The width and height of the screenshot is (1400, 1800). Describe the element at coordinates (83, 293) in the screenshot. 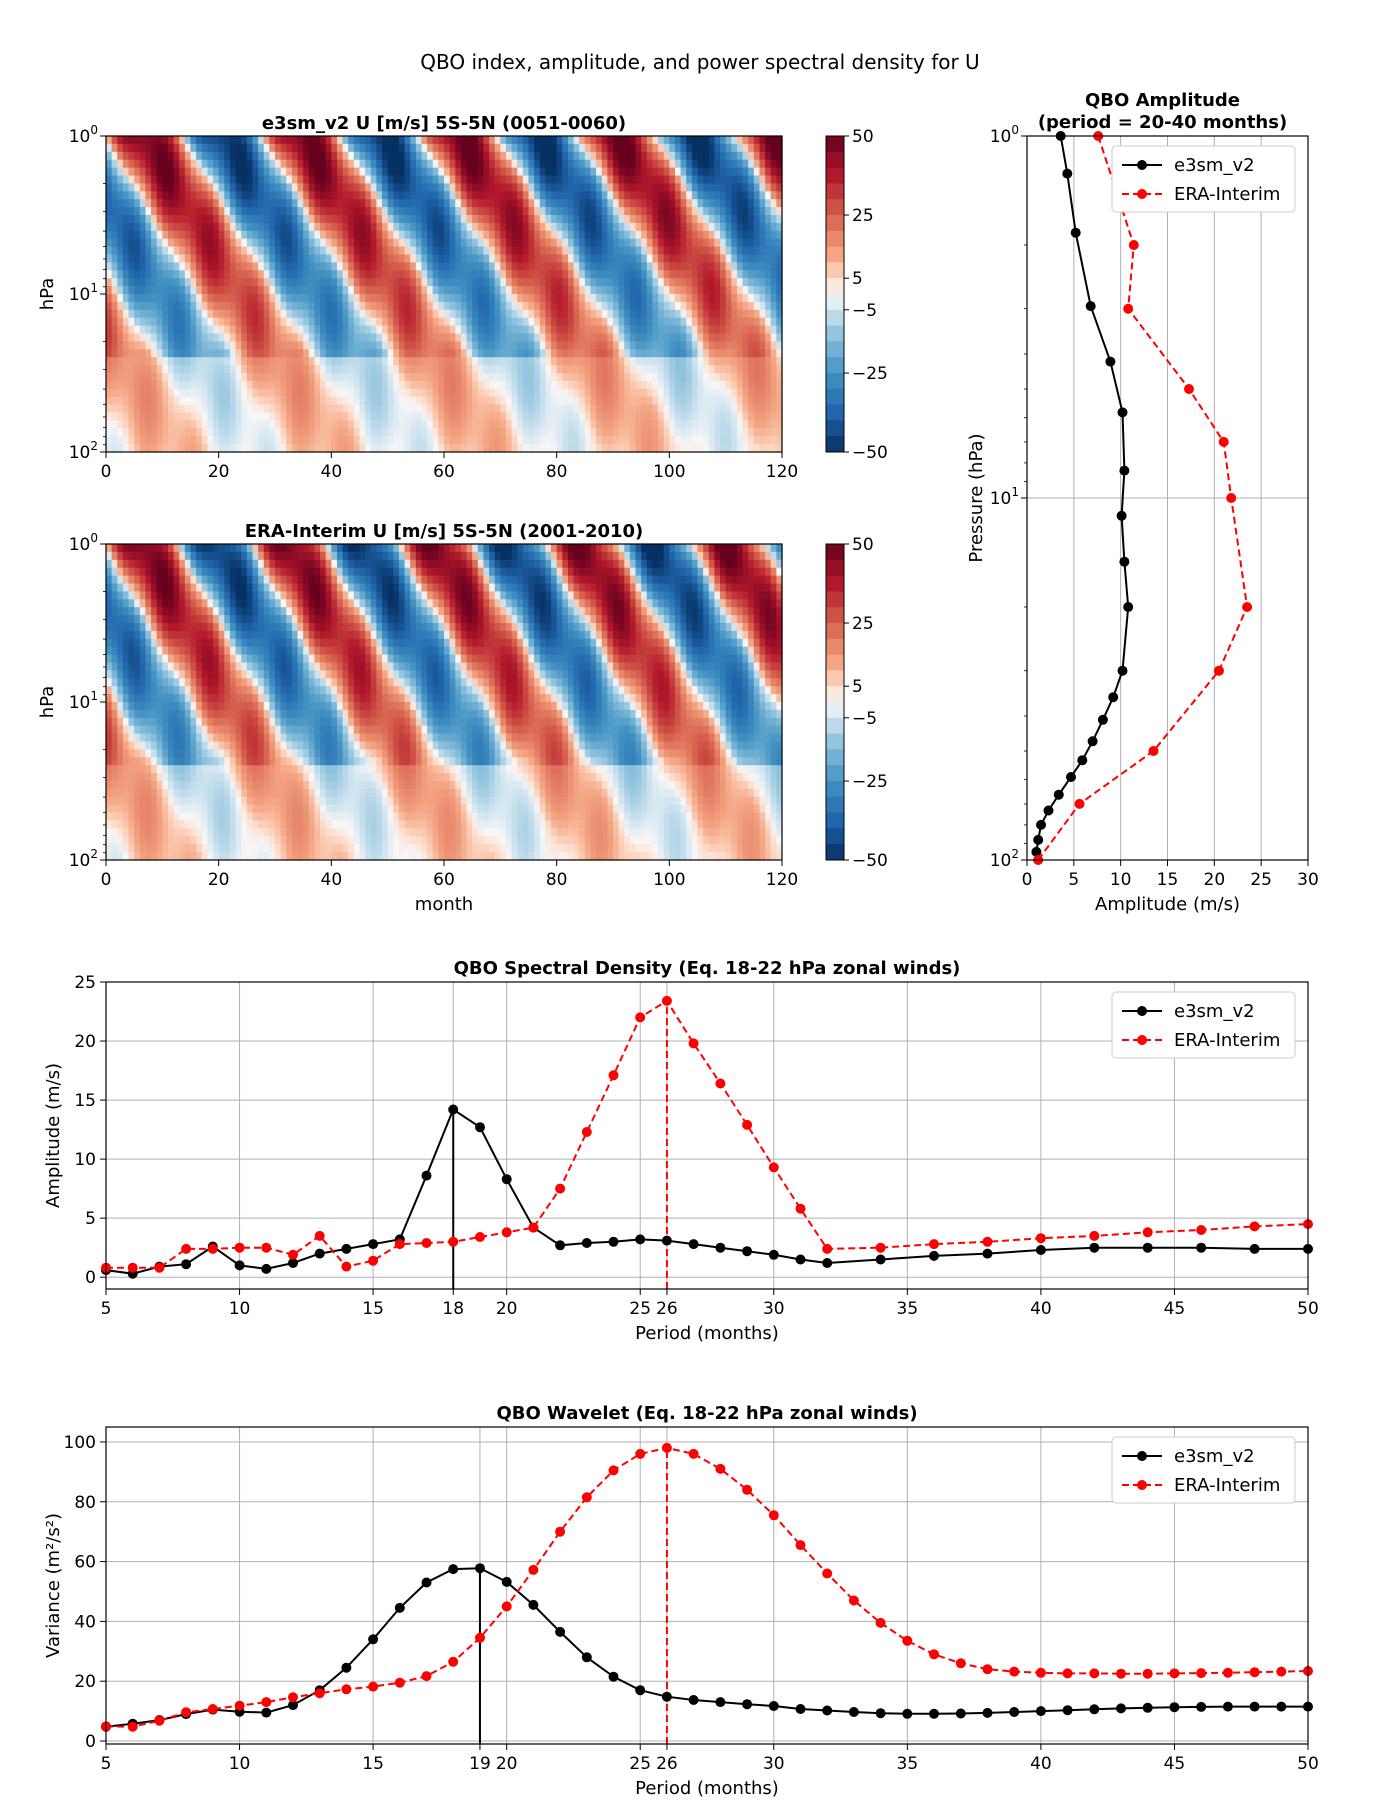

I see `hm1-ytick-label: 101` at that location.